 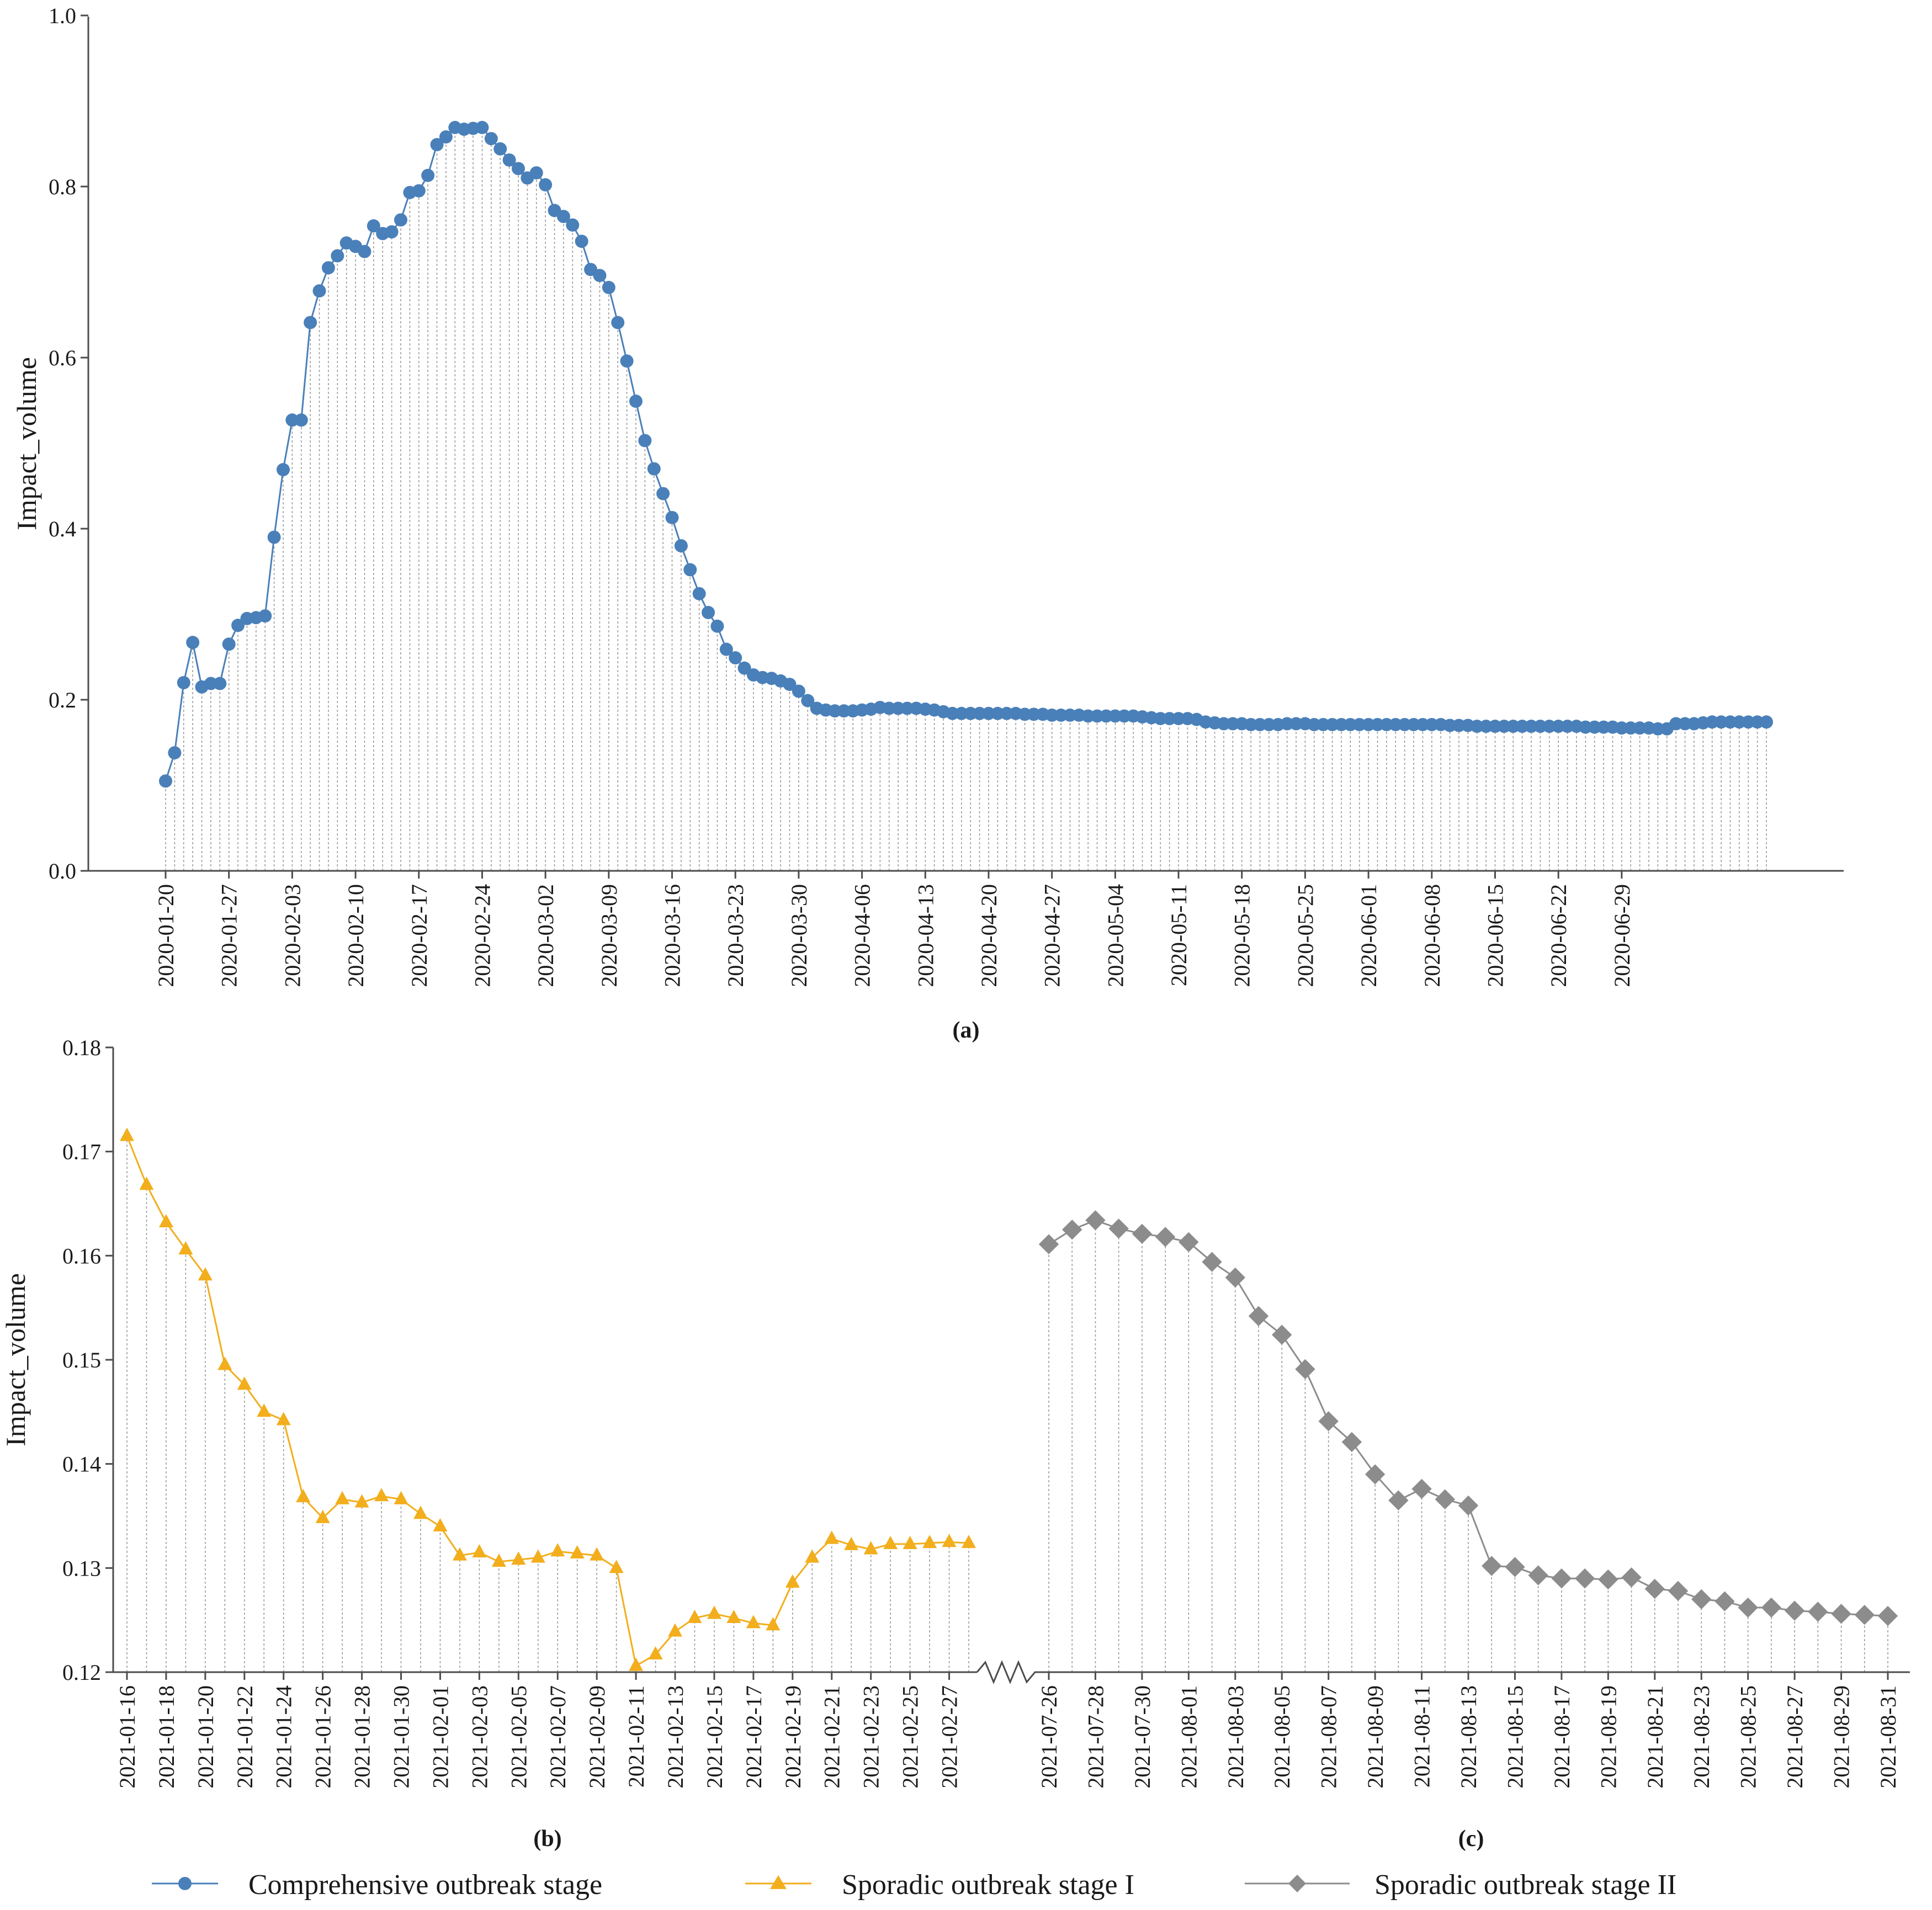 I want to click on y-tick-label: 0.8, so click(x=63, y=186).